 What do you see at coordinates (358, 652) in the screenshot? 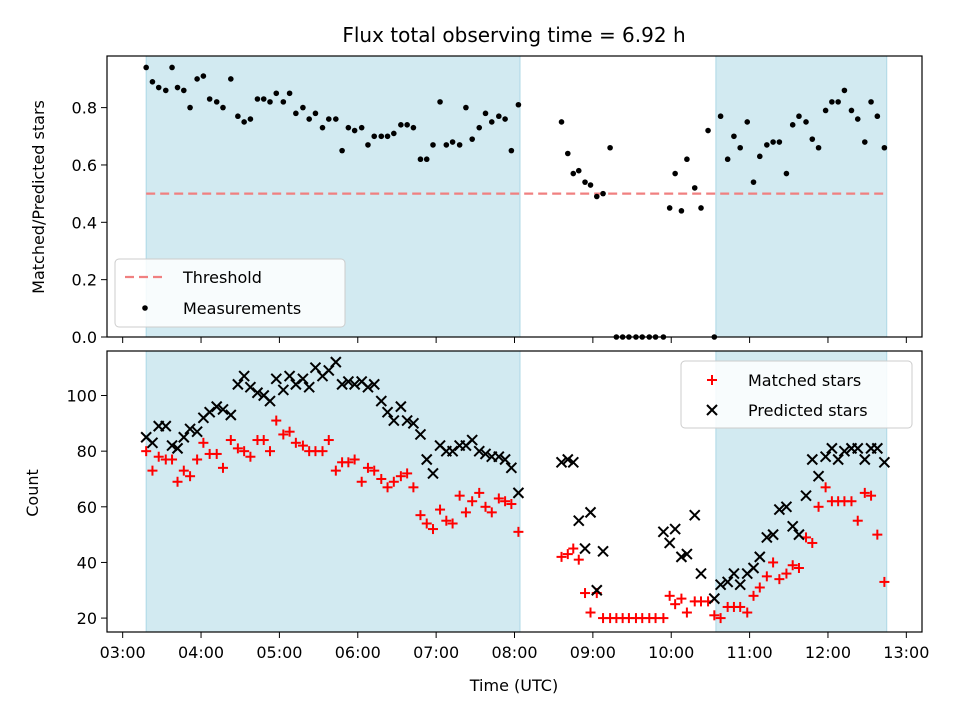
I see `x-tick-label: 06:00` at bounding box center [358, 652].